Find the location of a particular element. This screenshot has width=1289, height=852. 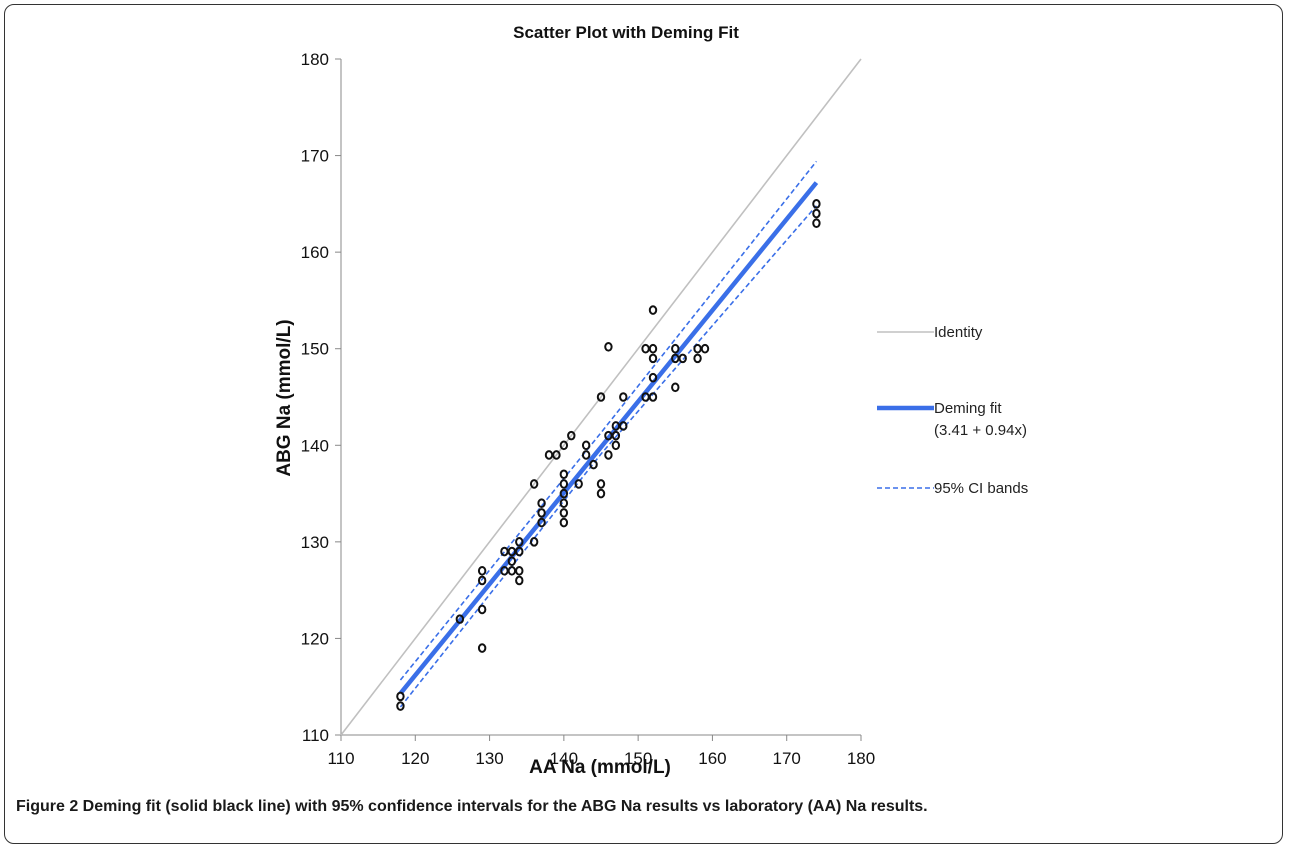

legend-label-identity: Identity is located at coordinates (958, 332).